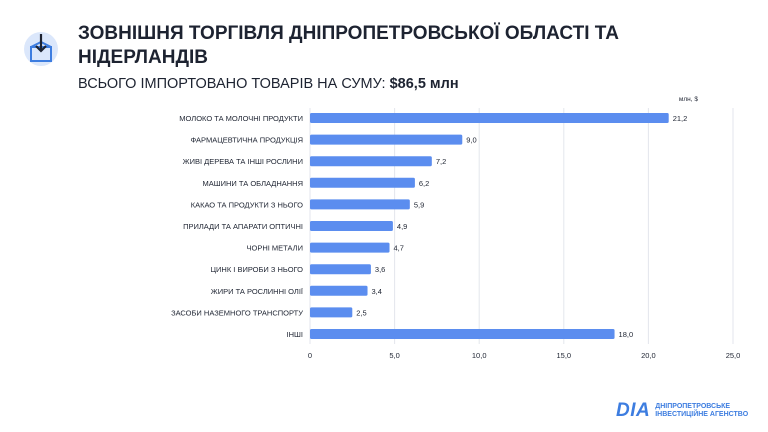  What do you see at coordinates (680, 118) in the screenshot?
I see `value-label: 21,2` at bounding box center [680, 118].